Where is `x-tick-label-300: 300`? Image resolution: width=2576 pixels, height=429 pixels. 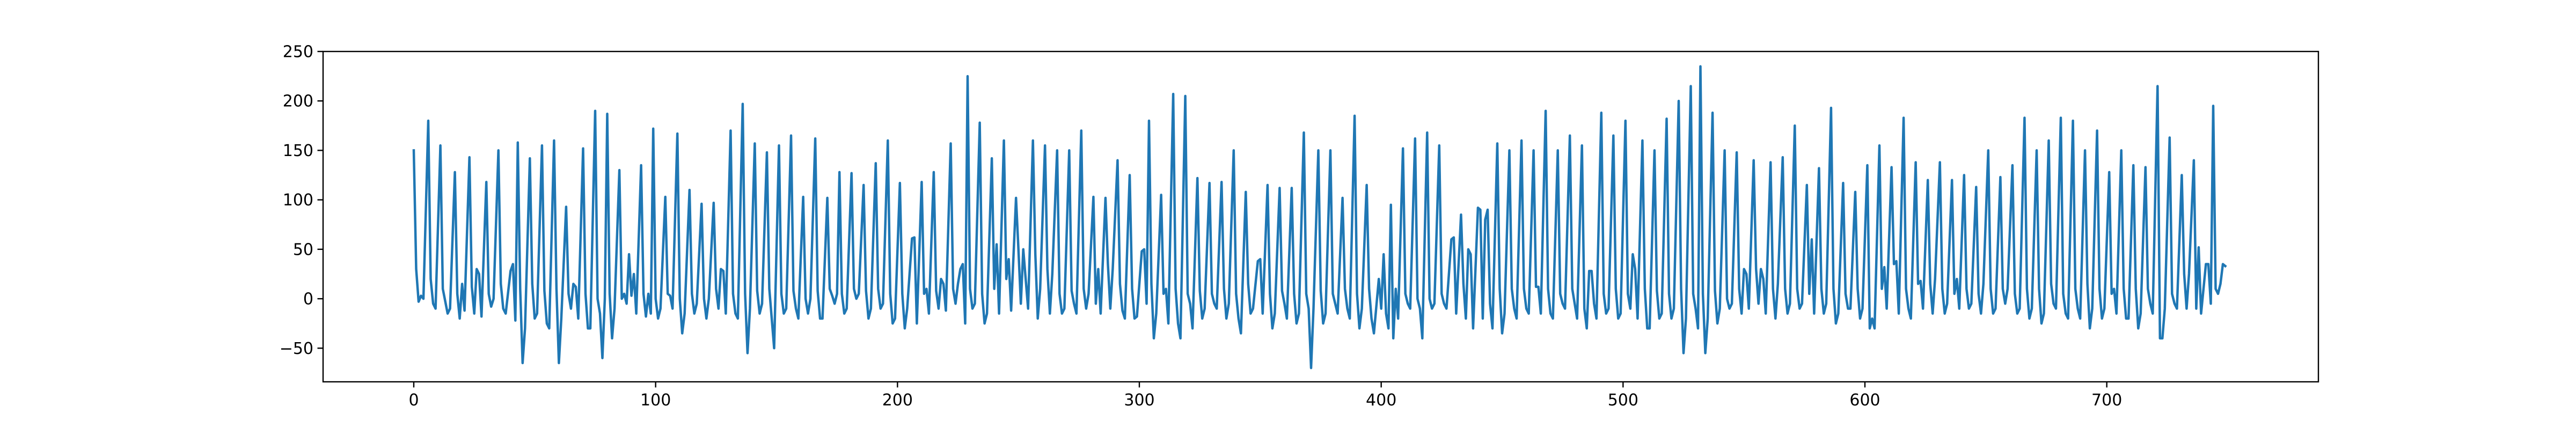 x-tick-label-300: 300 is located at coordinates (1139, 400).